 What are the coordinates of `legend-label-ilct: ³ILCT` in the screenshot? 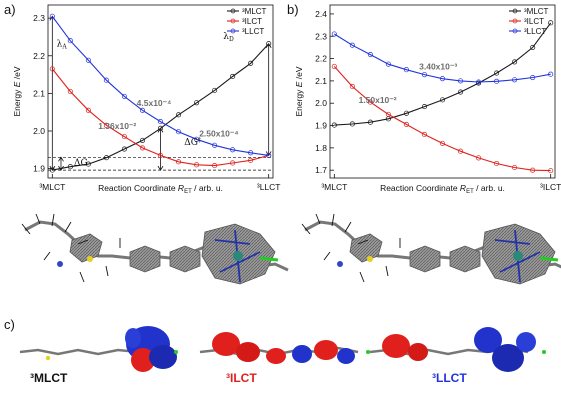 It's located at (534, 21).